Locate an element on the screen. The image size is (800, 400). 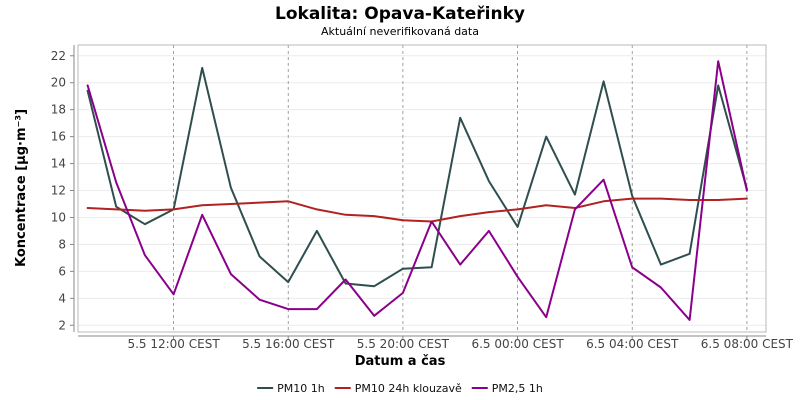
y-tick-label: 20 is located at coordinates (58, 83).